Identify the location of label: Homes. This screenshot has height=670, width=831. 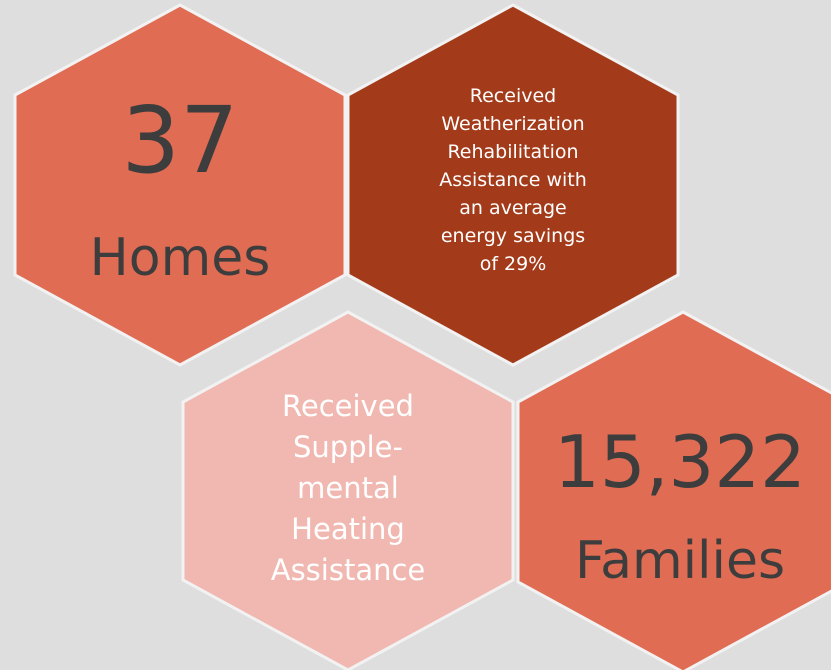
(180, 258).